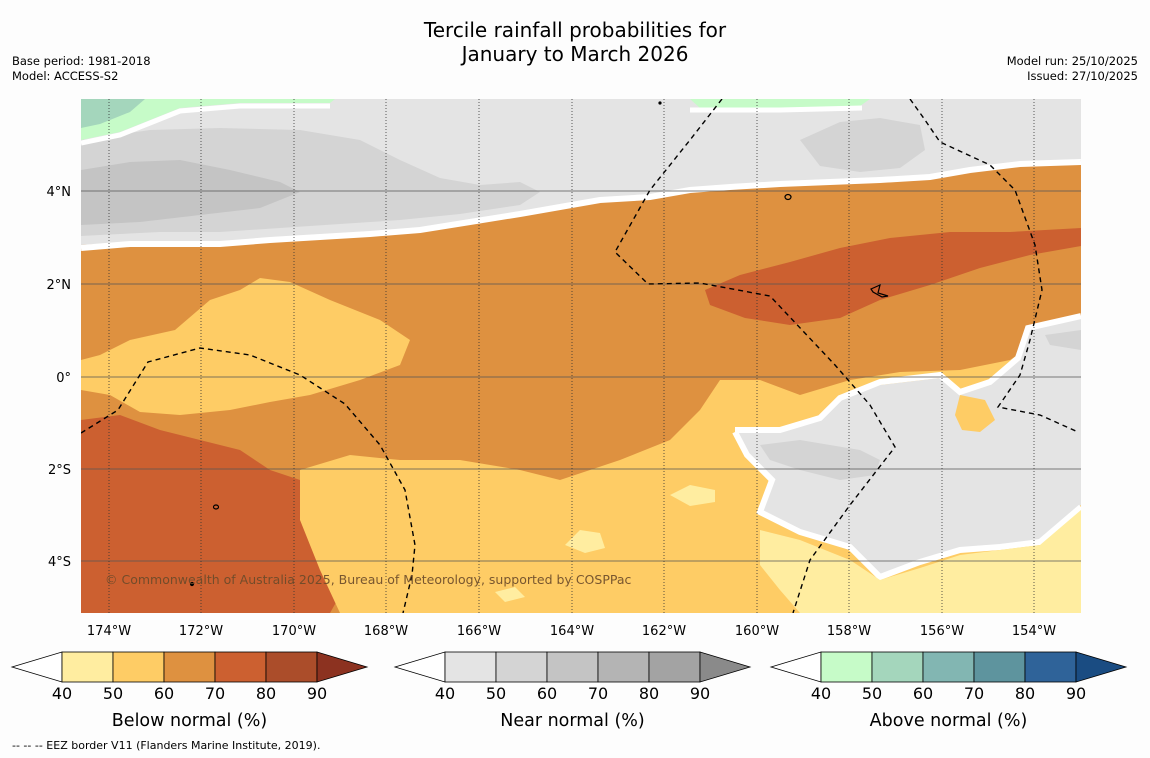  What do you see at coordinates (190, 192) in the screenshot?
I see `region-near-60-70-north` at bounding box center [190, 192].